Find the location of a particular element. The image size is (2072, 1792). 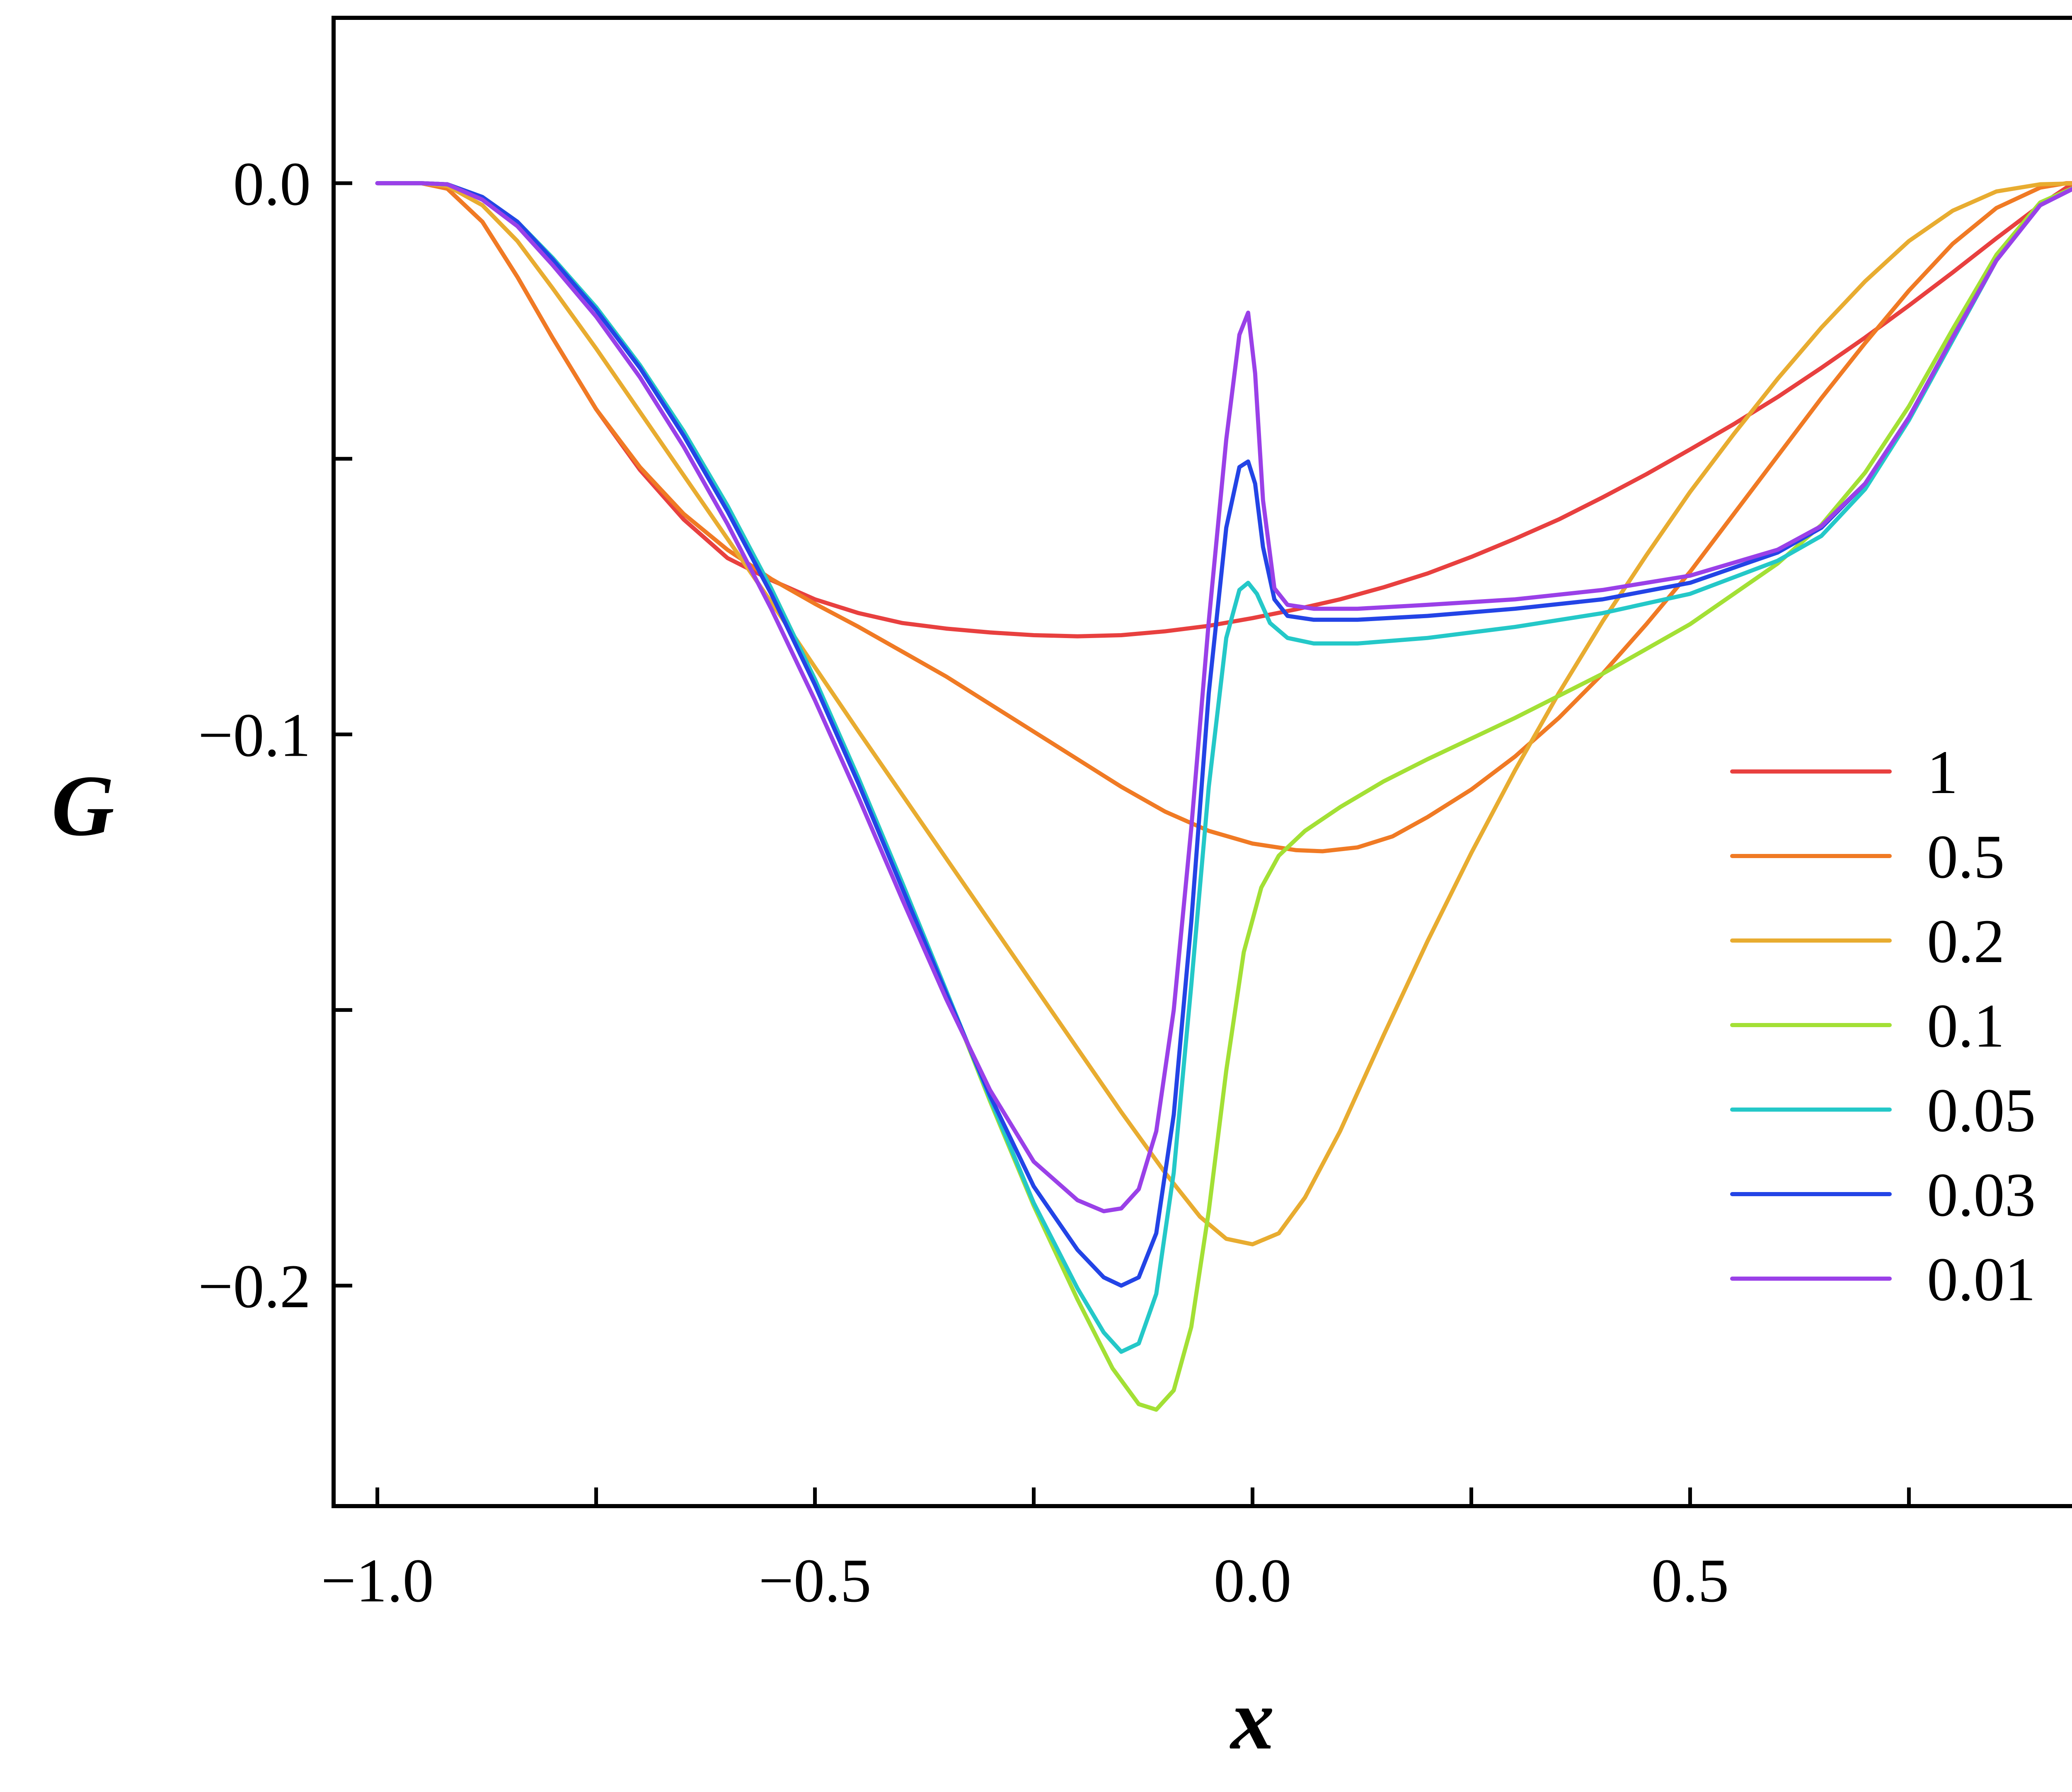

legend-label-6: 0.01 is located at coordinates (1981, 1279).